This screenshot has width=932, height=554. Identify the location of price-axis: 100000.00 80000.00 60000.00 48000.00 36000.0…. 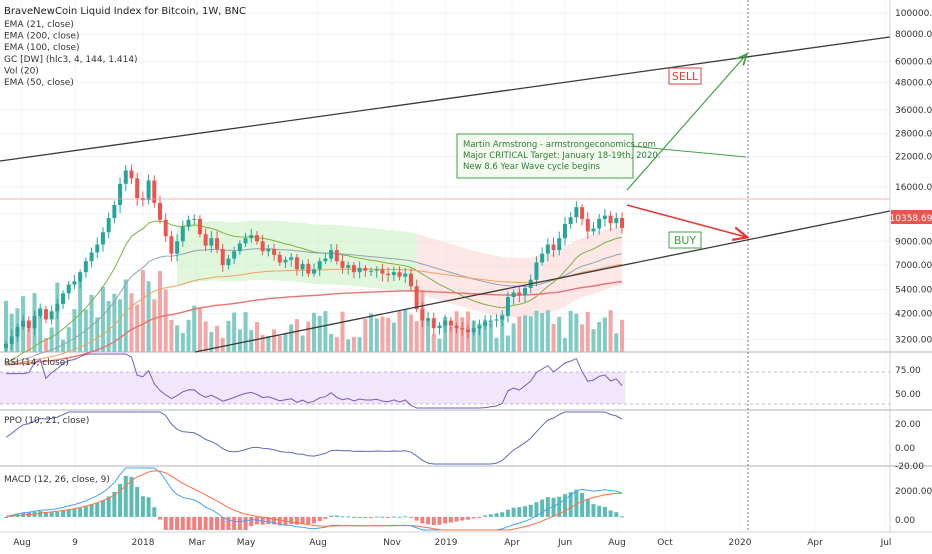
(913, 177).